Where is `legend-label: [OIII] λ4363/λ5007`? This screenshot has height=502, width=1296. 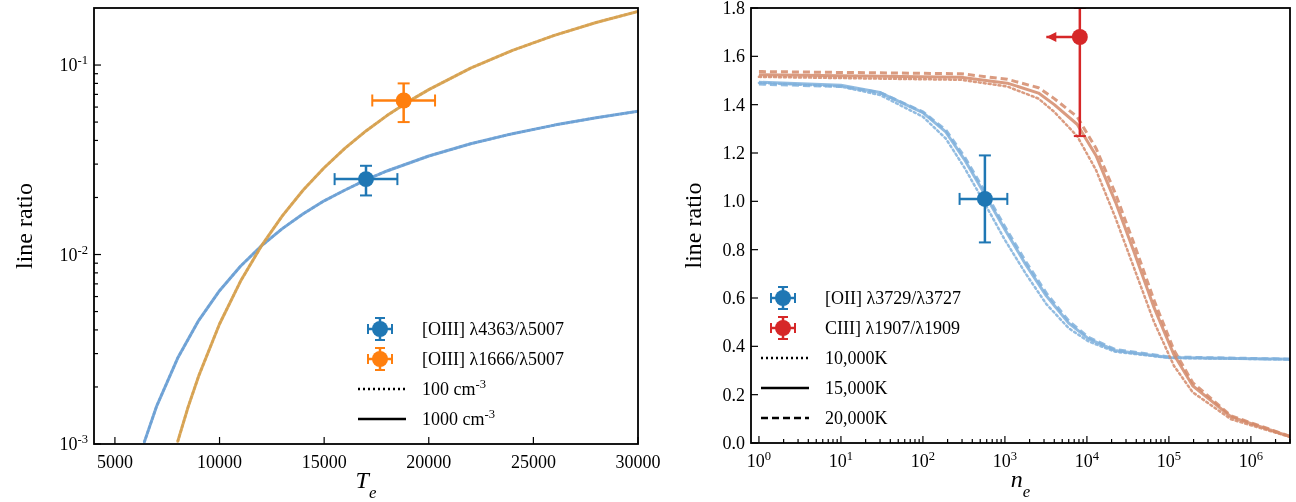
legend-label: [OIII] λ4363/λ5007 is located at coordinates (493, 329).